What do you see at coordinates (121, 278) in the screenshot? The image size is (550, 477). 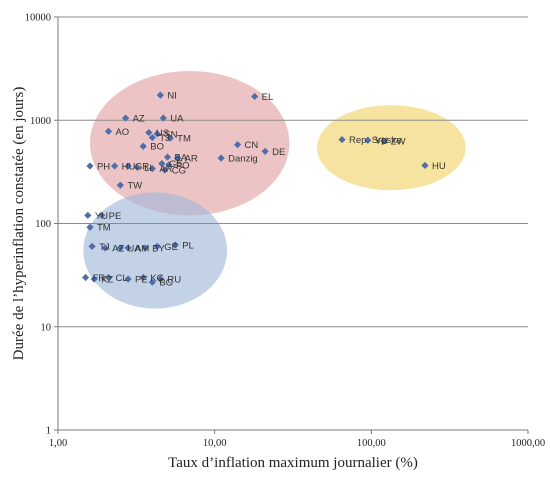 I see `data-point-label: CL` at bounding box center [121, 278].